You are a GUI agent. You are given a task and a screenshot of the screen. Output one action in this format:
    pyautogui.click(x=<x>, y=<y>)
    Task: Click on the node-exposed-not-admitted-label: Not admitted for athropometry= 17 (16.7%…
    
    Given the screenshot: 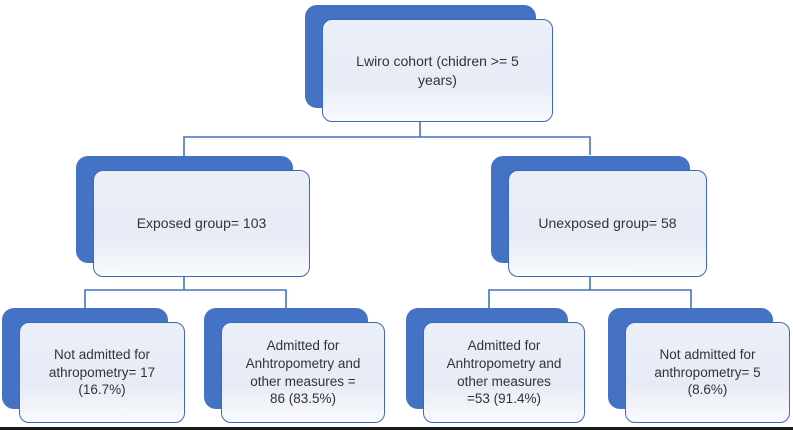 What is the action you would take?
    pyautogui.click(x=102, y=372)
    